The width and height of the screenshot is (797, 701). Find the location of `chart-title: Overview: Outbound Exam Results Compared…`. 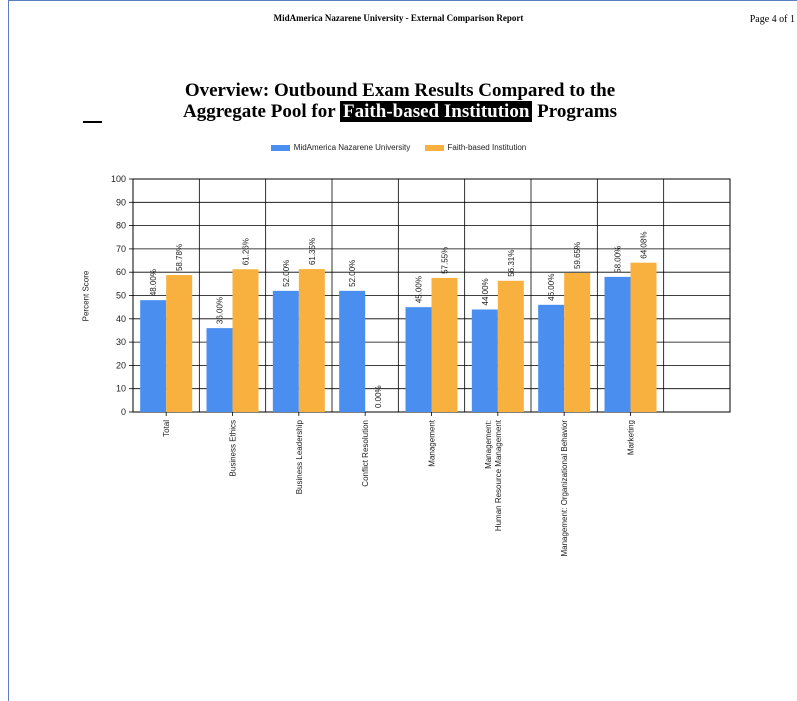

chart-title: Overview: Outbound Exam Results Compared… is located at coordinates (400, 101).